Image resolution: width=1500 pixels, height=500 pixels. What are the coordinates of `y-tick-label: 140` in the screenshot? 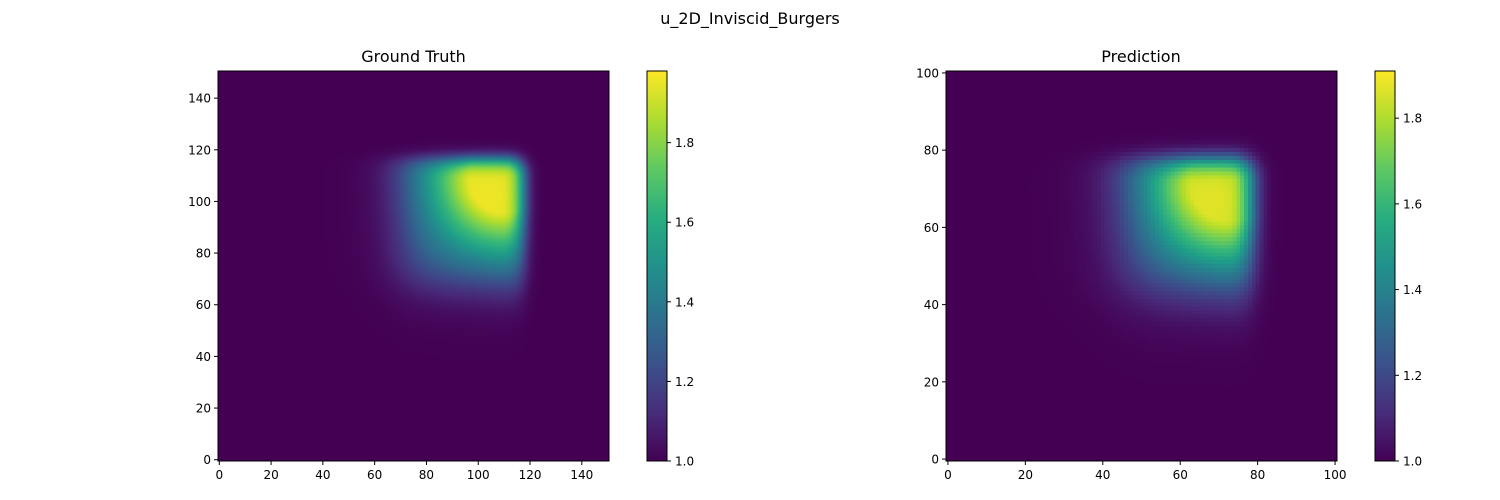 It's located at (199, 99).